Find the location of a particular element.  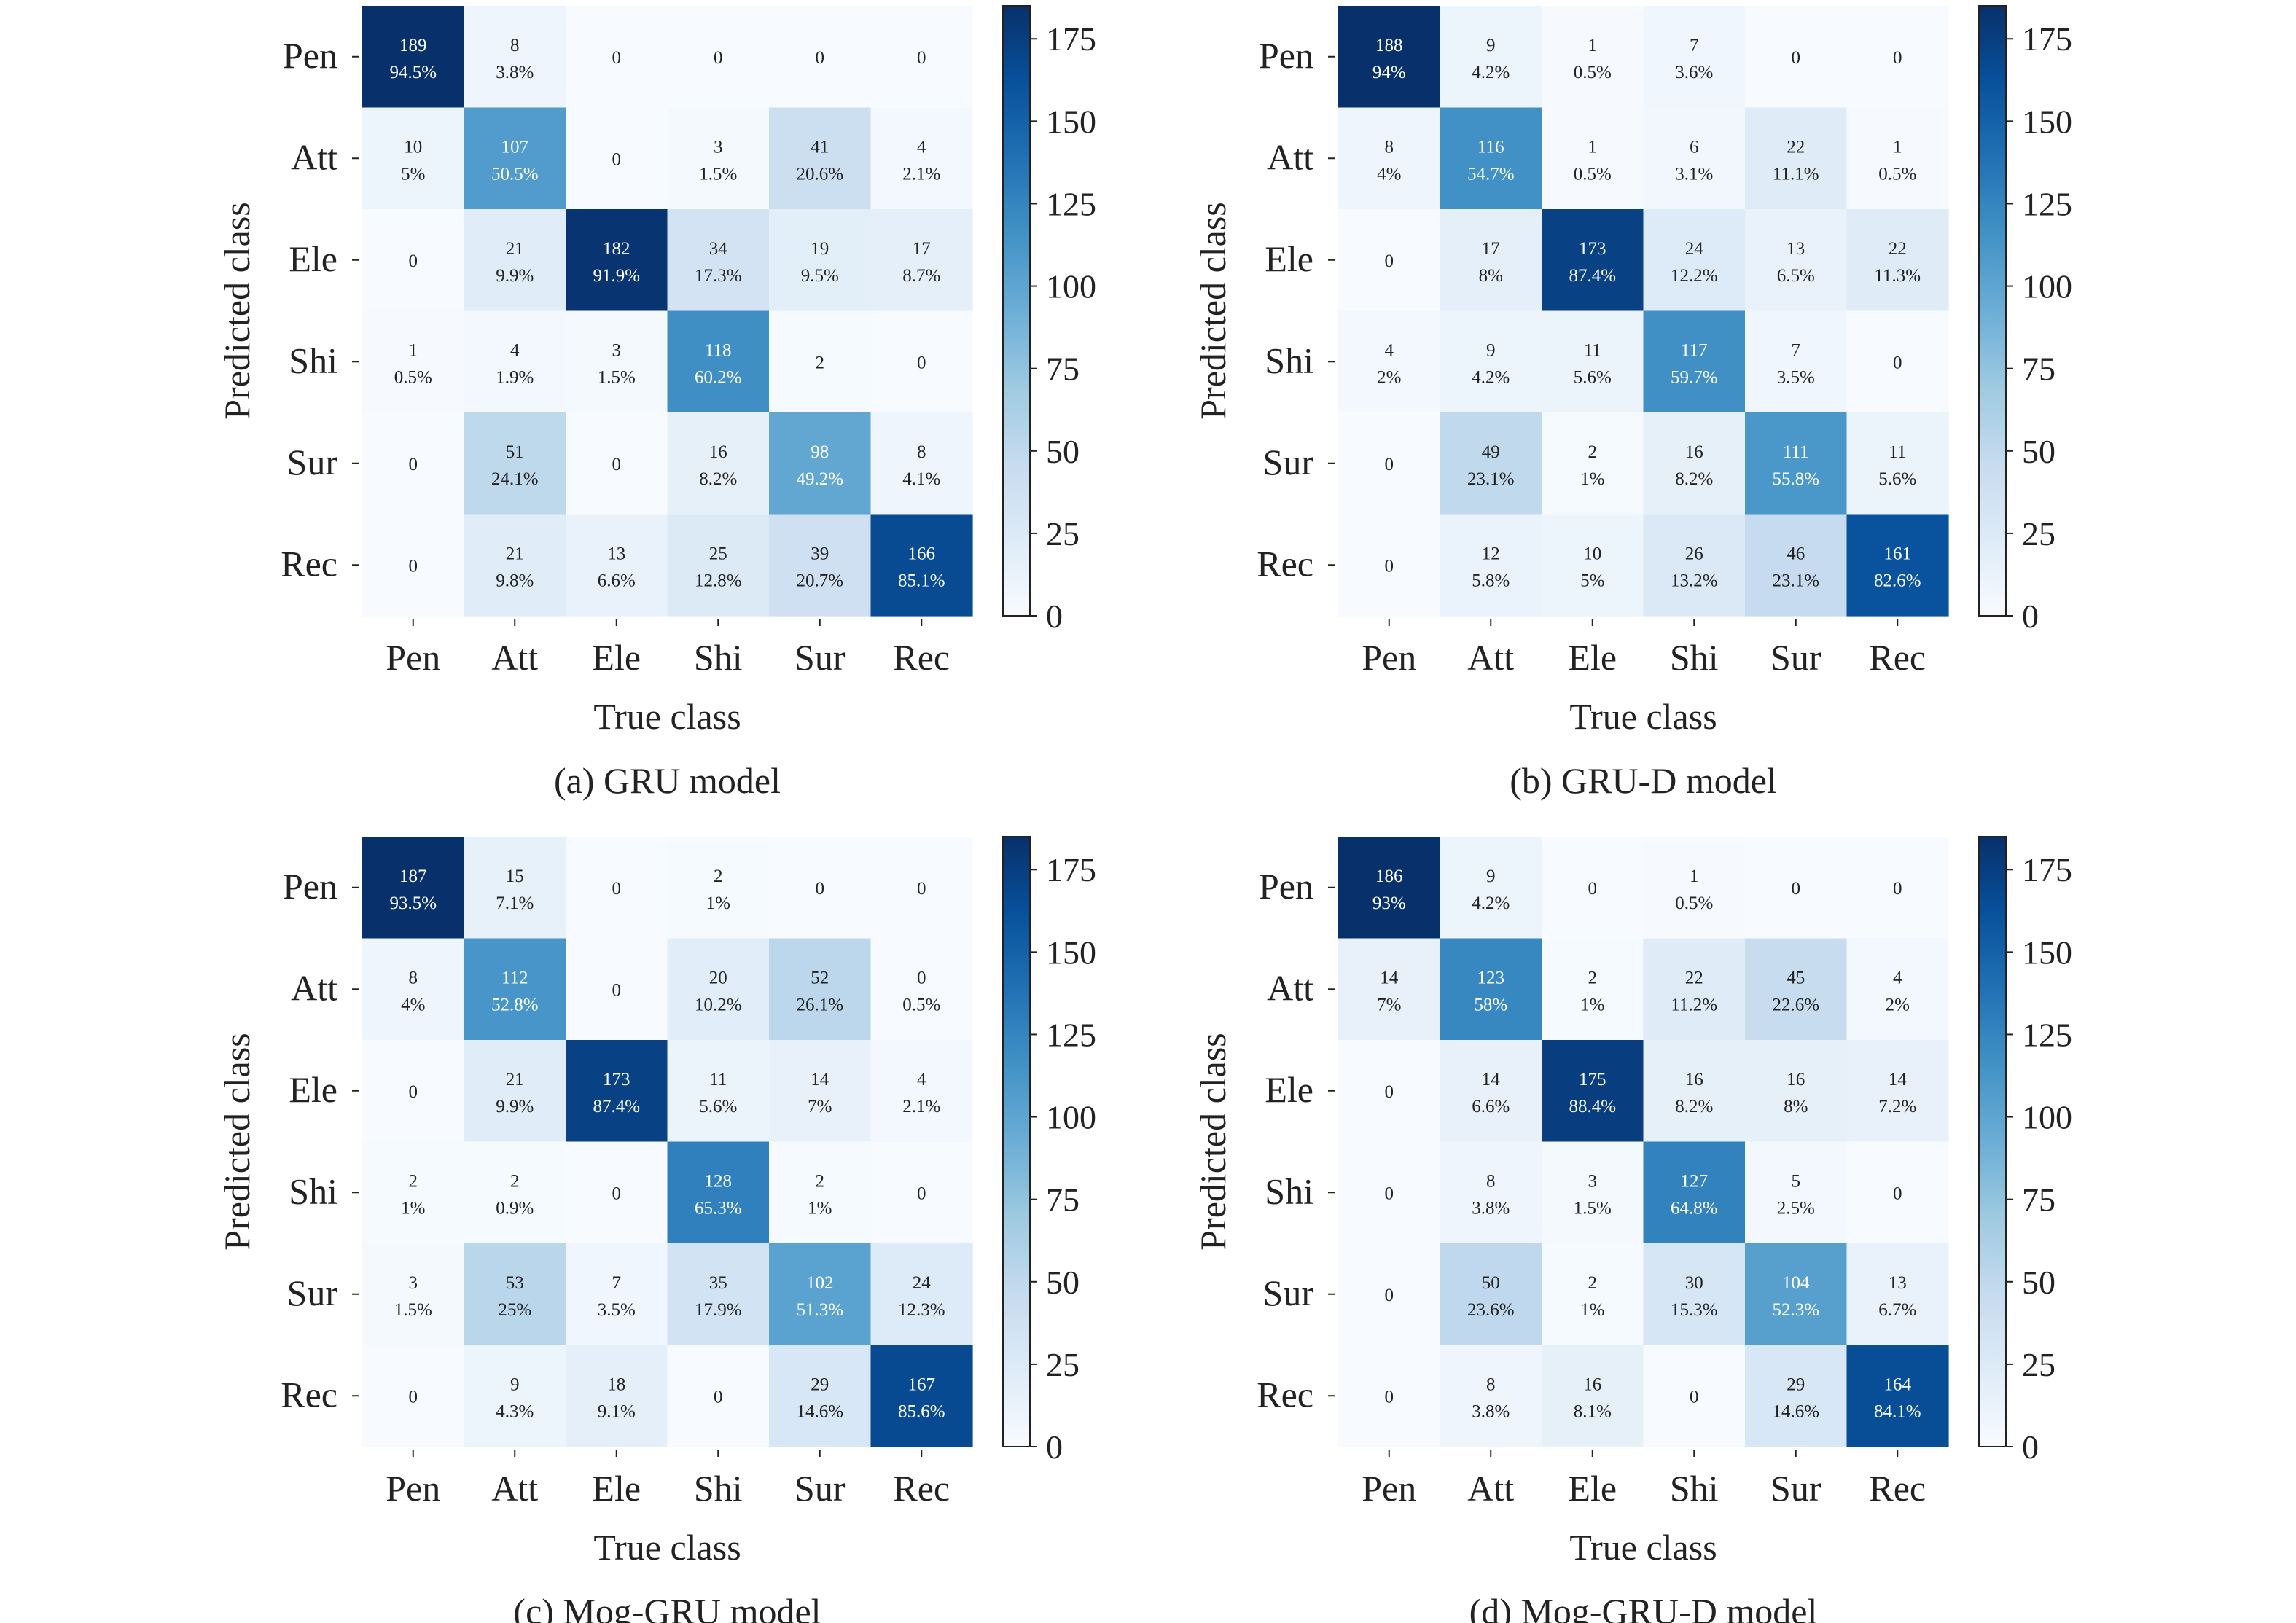

panel-caption: (d) Mog-GRU-D model is located at coordinates (1644, 1607).